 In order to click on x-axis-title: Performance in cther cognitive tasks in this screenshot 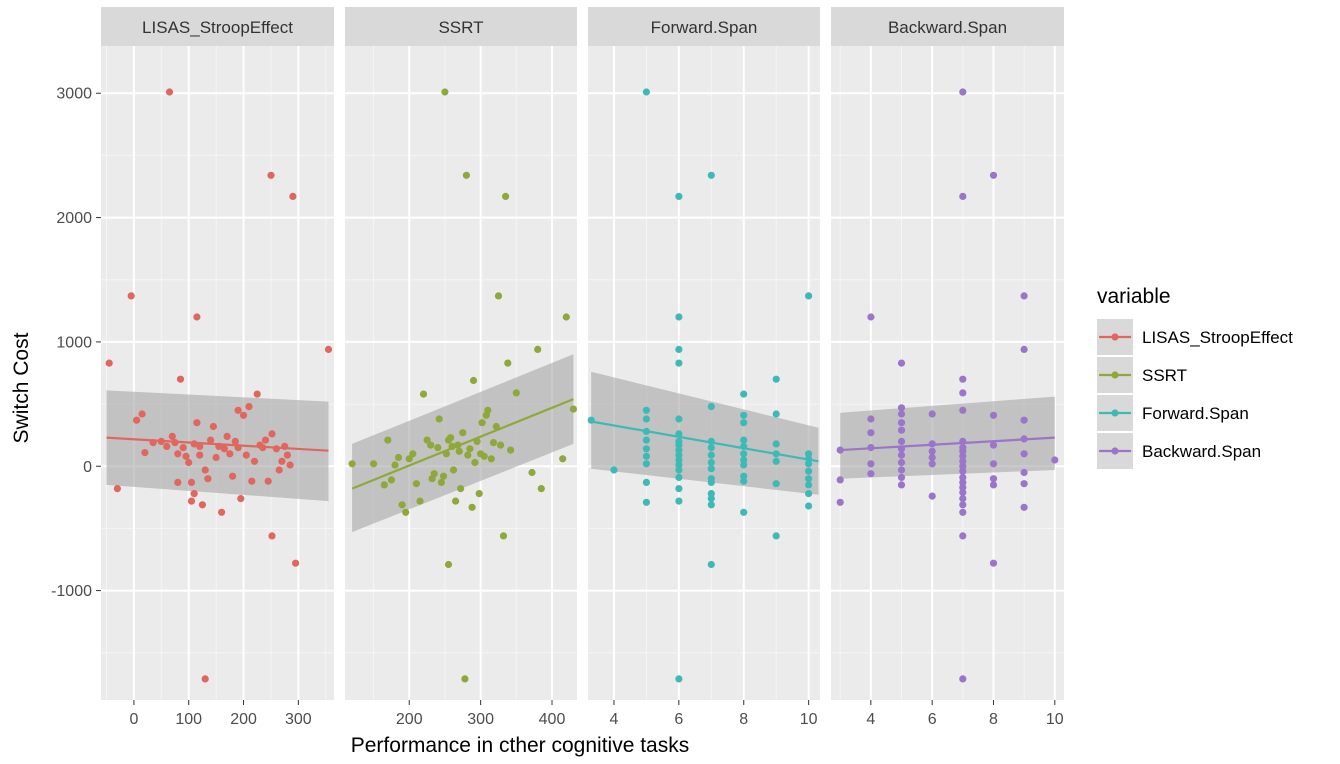, I will do `click(520, 745)`.